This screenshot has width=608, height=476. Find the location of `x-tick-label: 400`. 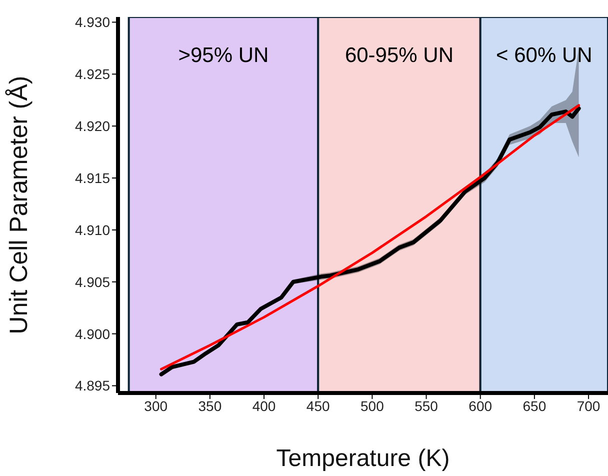

x-tick-label: 400 is located at coordinates (264, 406).